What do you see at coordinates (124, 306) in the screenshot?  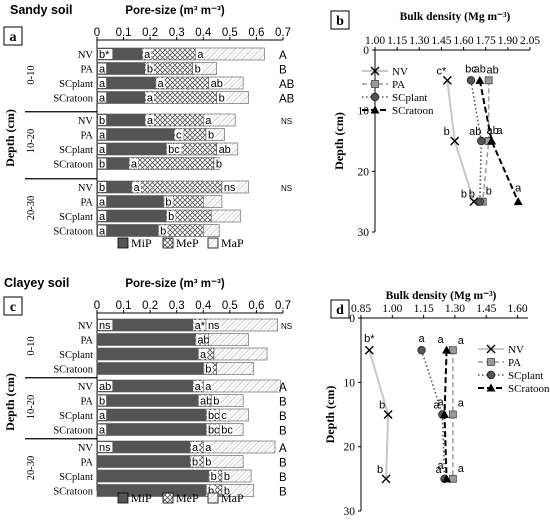 I see `x-tick-label: 0.1` at bounding box center [124, 306].